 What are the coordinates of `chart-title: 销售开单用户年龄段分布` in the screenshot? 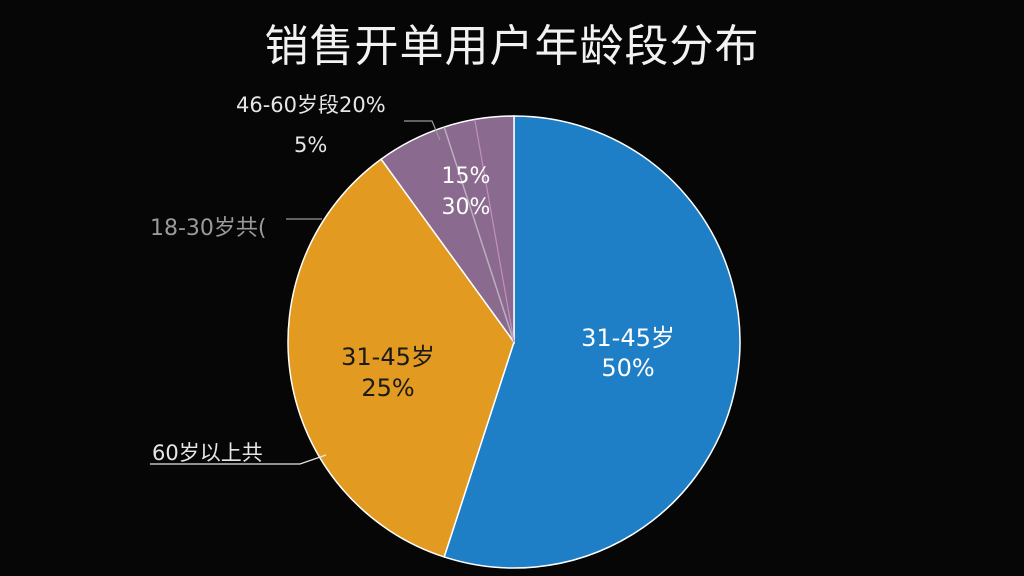 It's located at (512, 46).